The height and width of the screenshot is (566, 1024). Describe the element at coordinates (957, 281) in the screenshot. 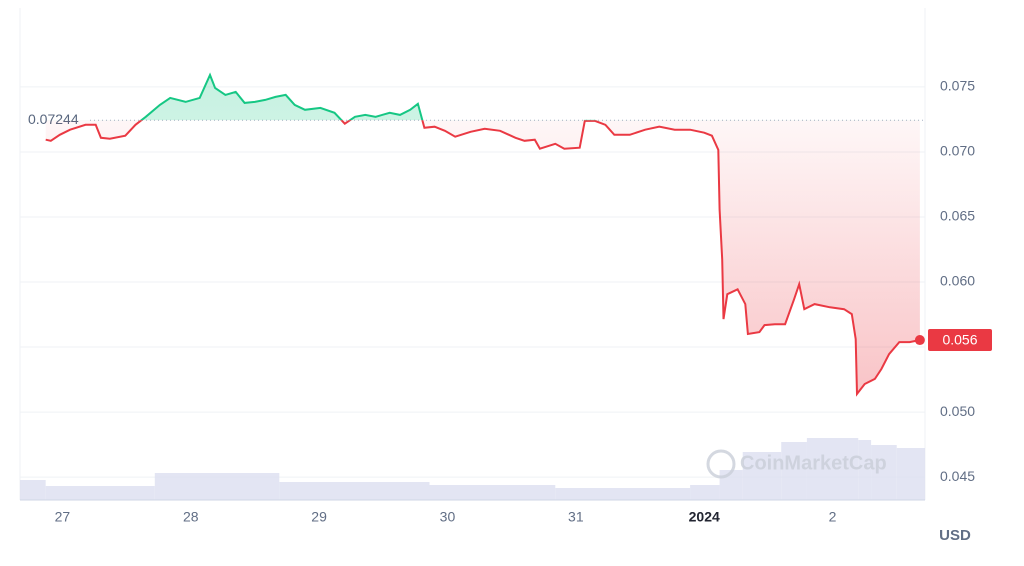

I see `y-tick-label: 0.060` at that location.